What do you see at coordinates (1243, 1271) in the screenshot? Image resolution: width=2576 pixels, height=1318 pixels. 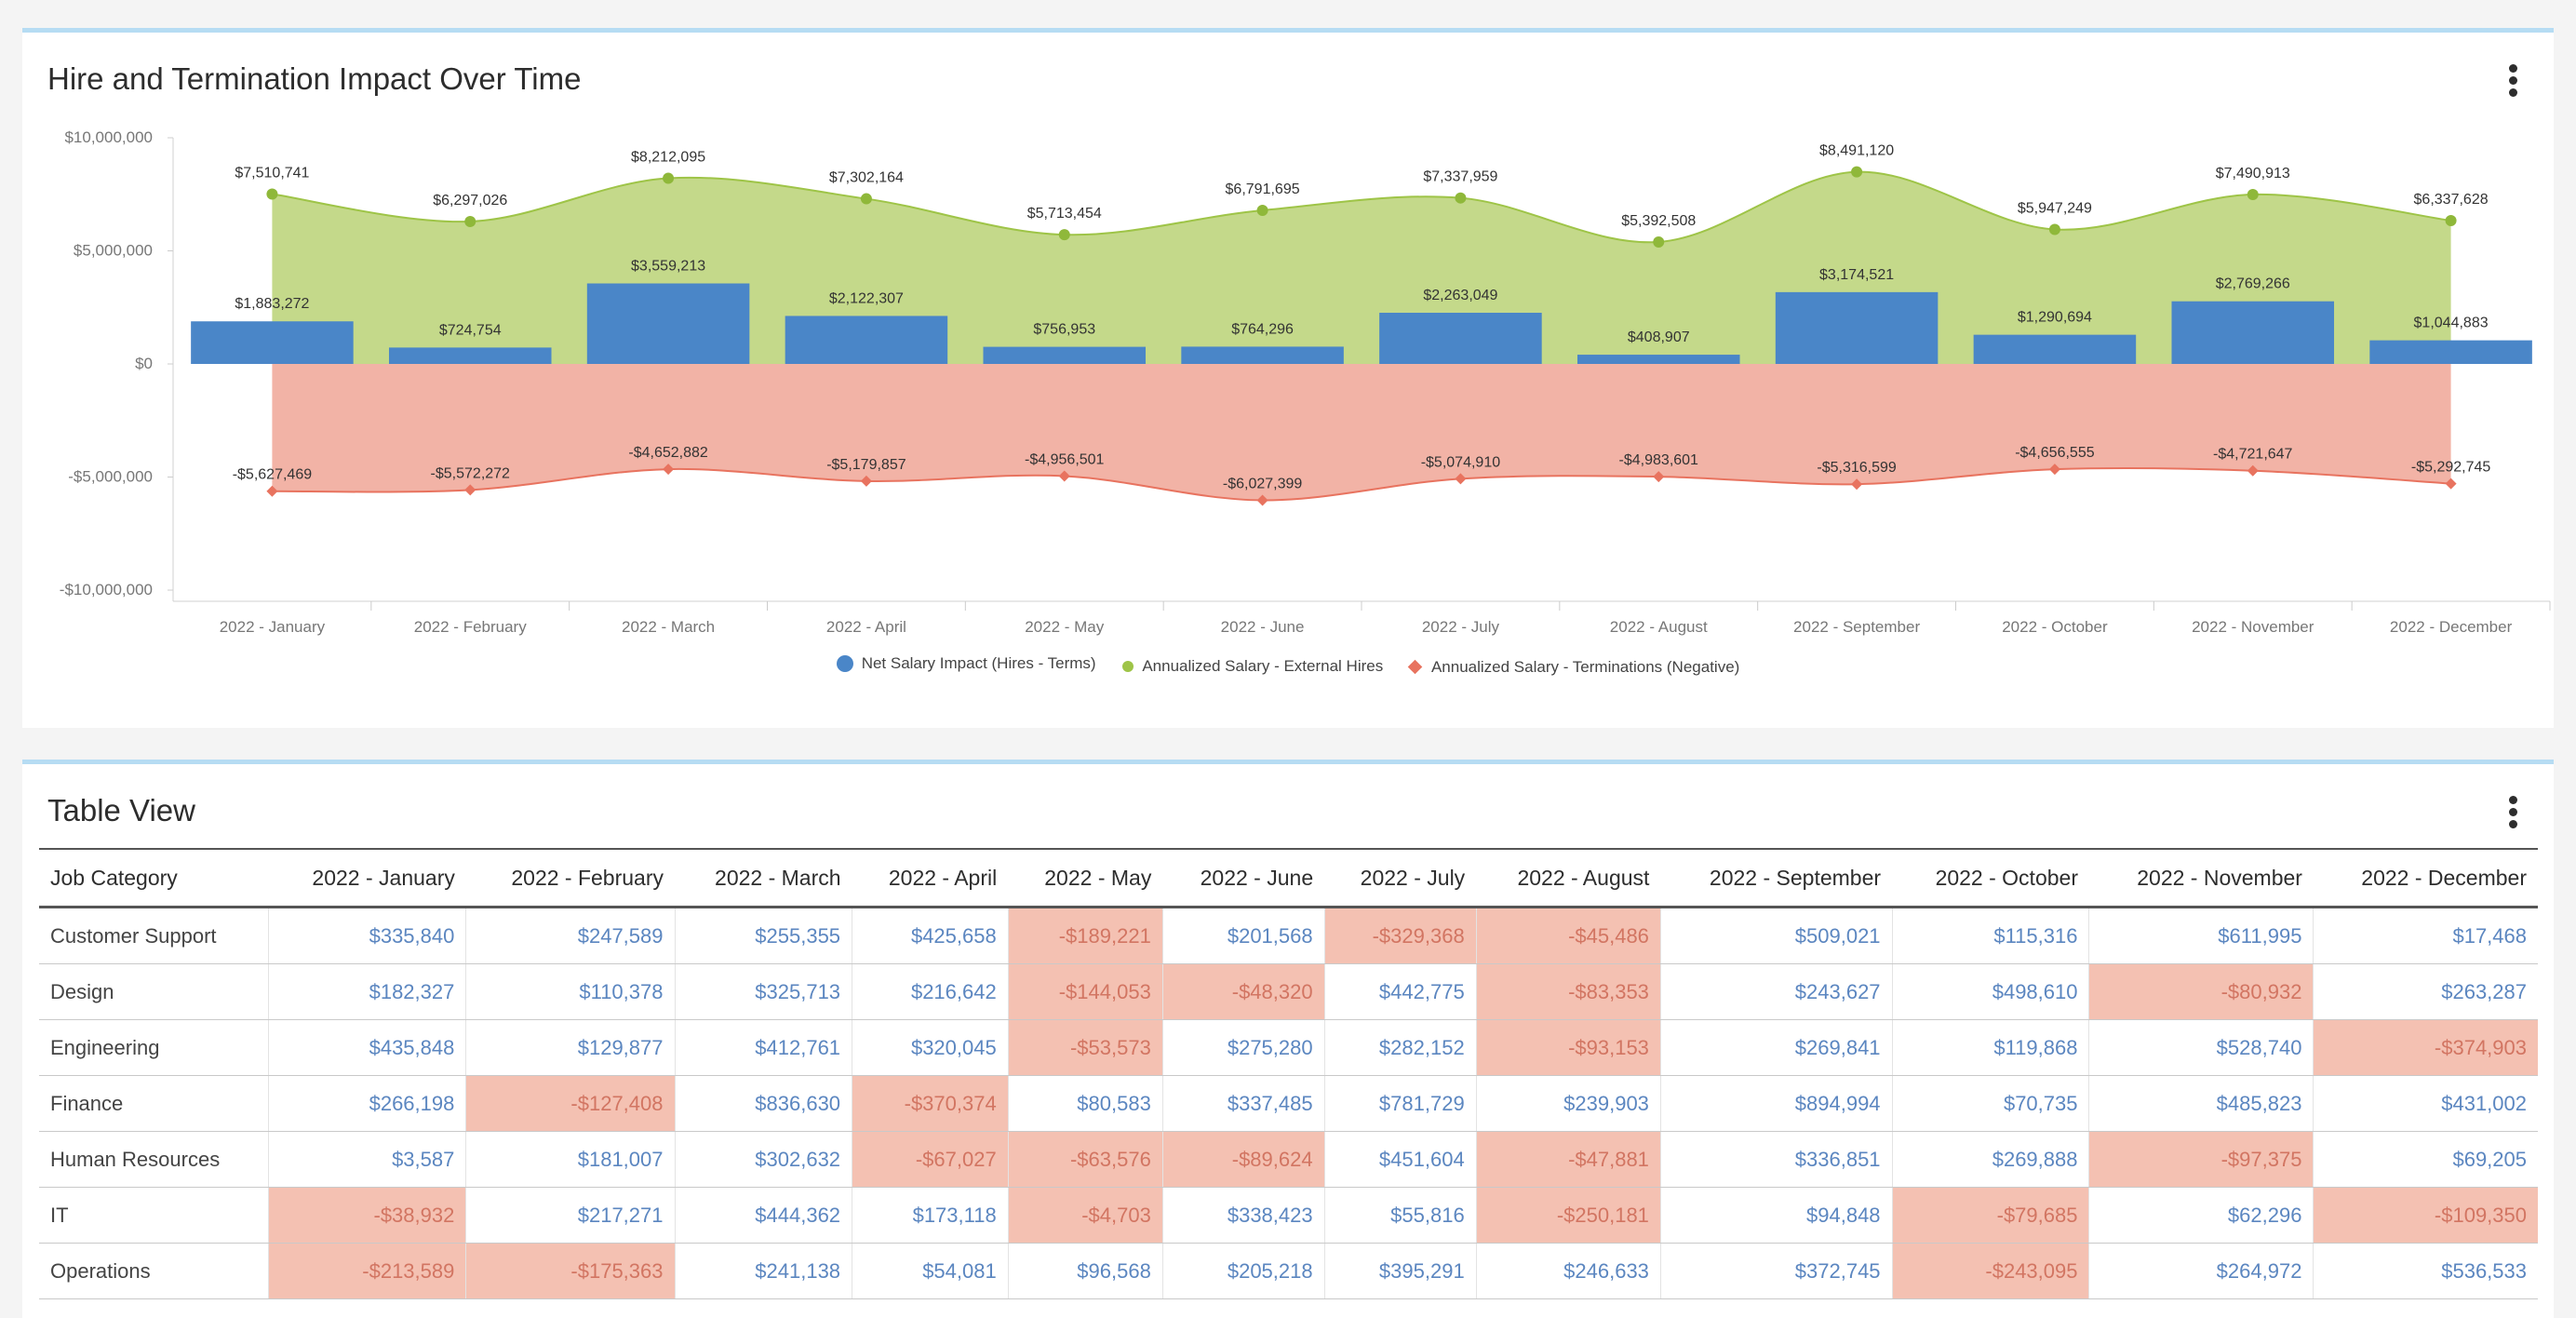 I see `value-cell: $205,218` at bounding box center [1243, 1271].